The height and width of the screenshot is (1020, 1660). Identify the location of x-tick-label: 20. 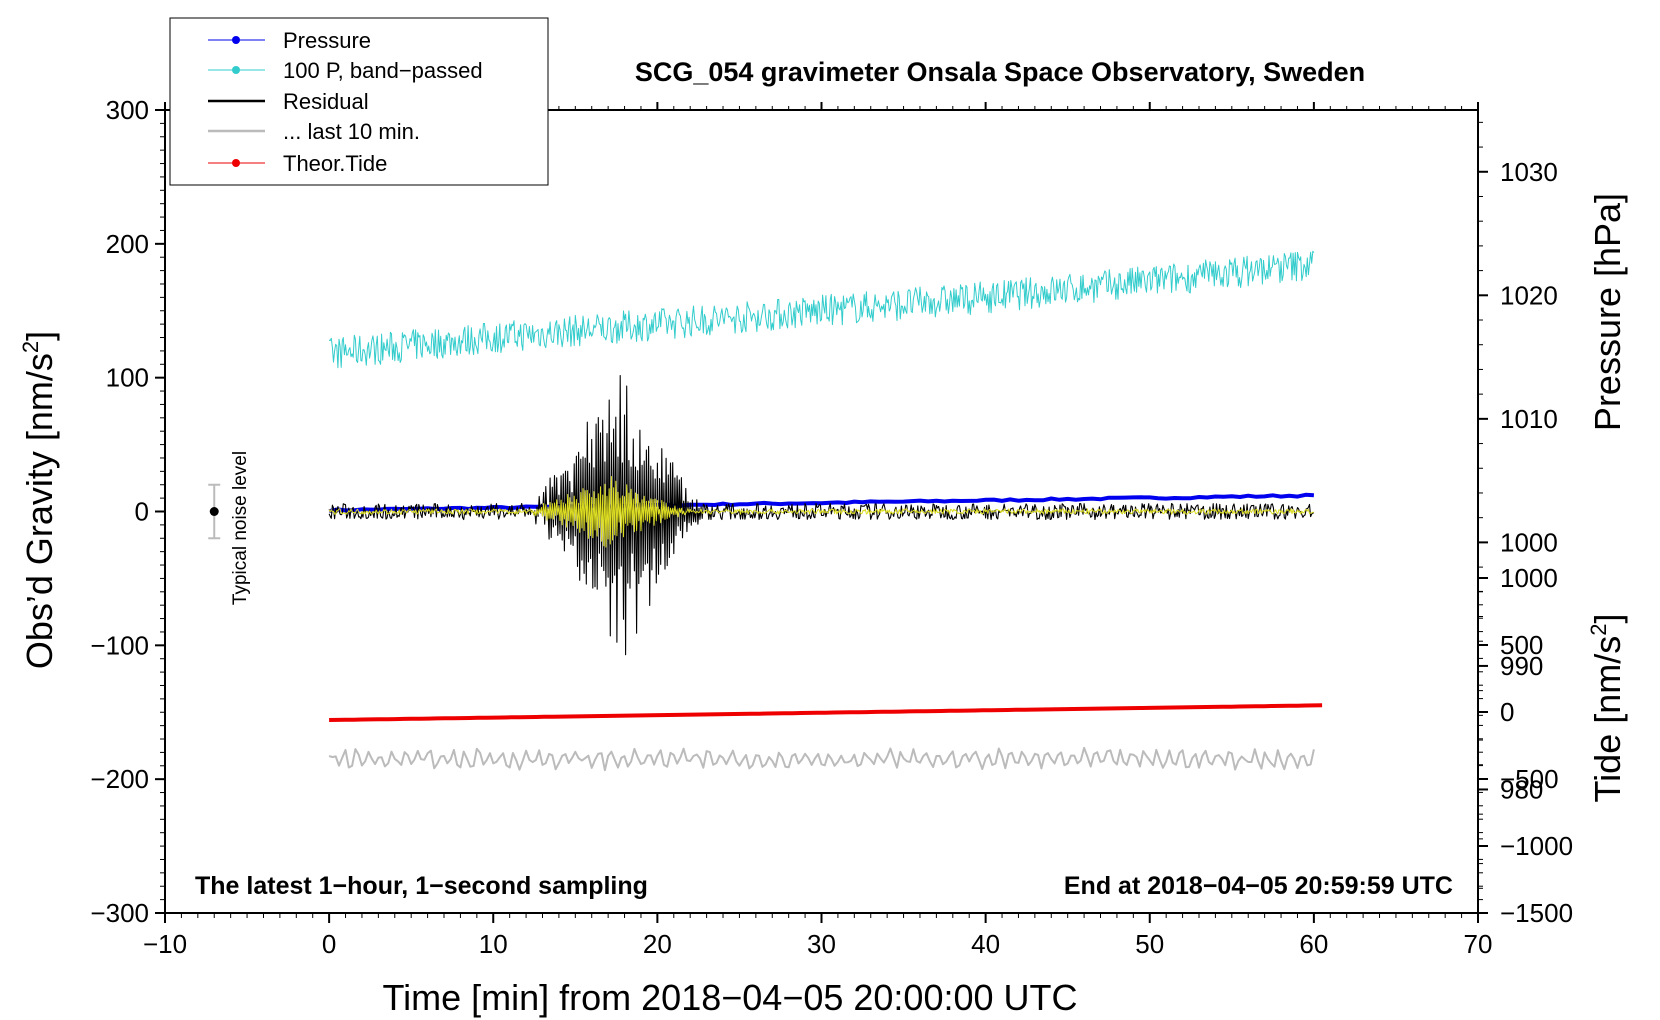
(657, 944).